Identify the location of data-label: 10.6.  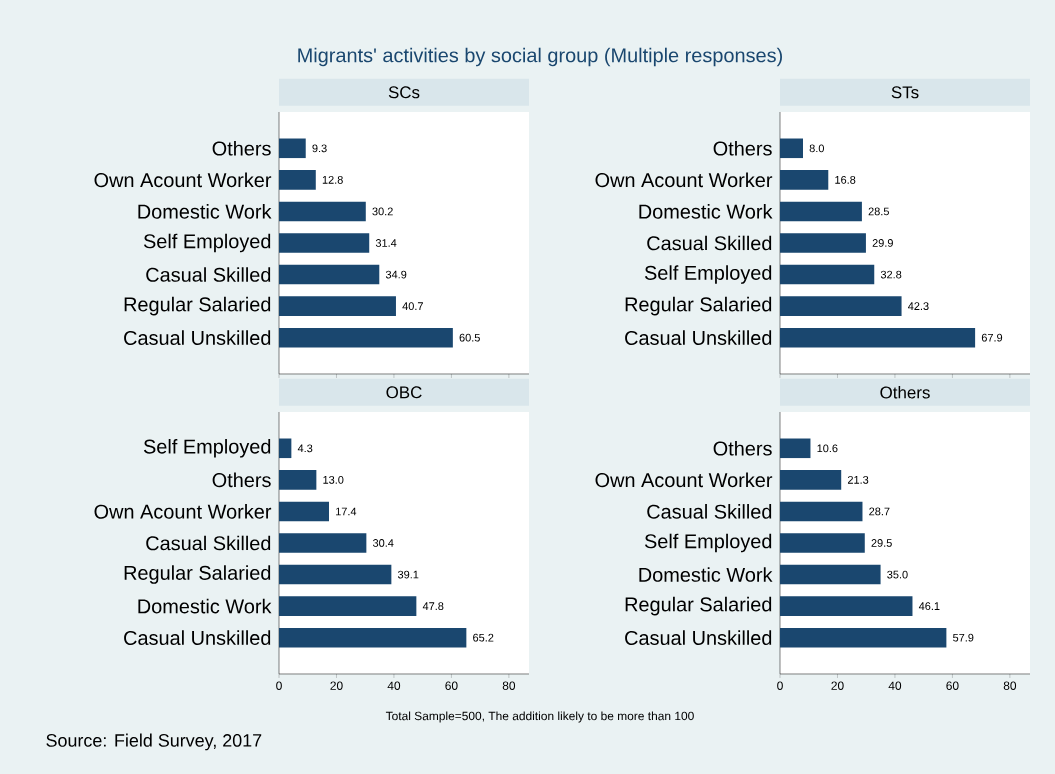
(827, 448).